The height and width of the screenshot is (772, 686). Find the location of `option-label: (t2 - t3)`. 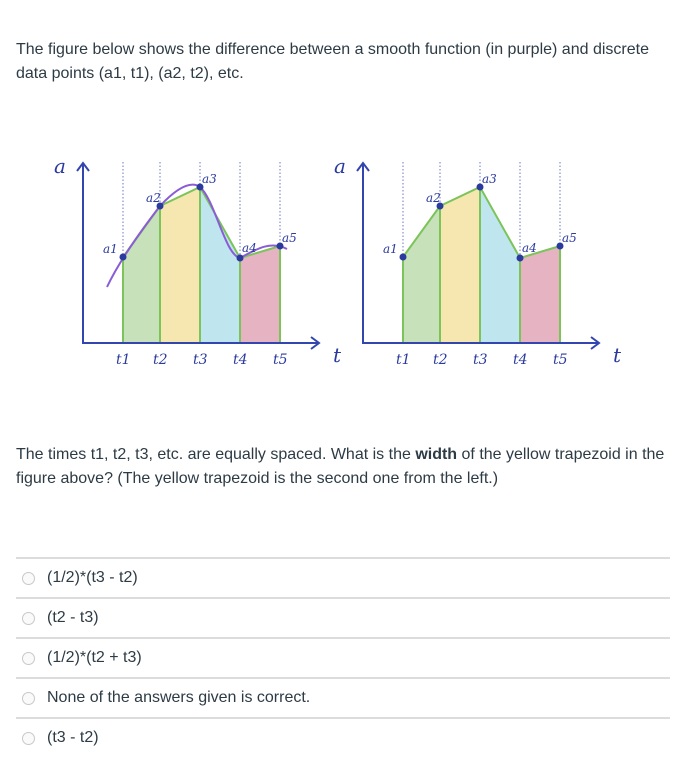

option-label: (t2 - t3) is located at coordinates (73, 617).